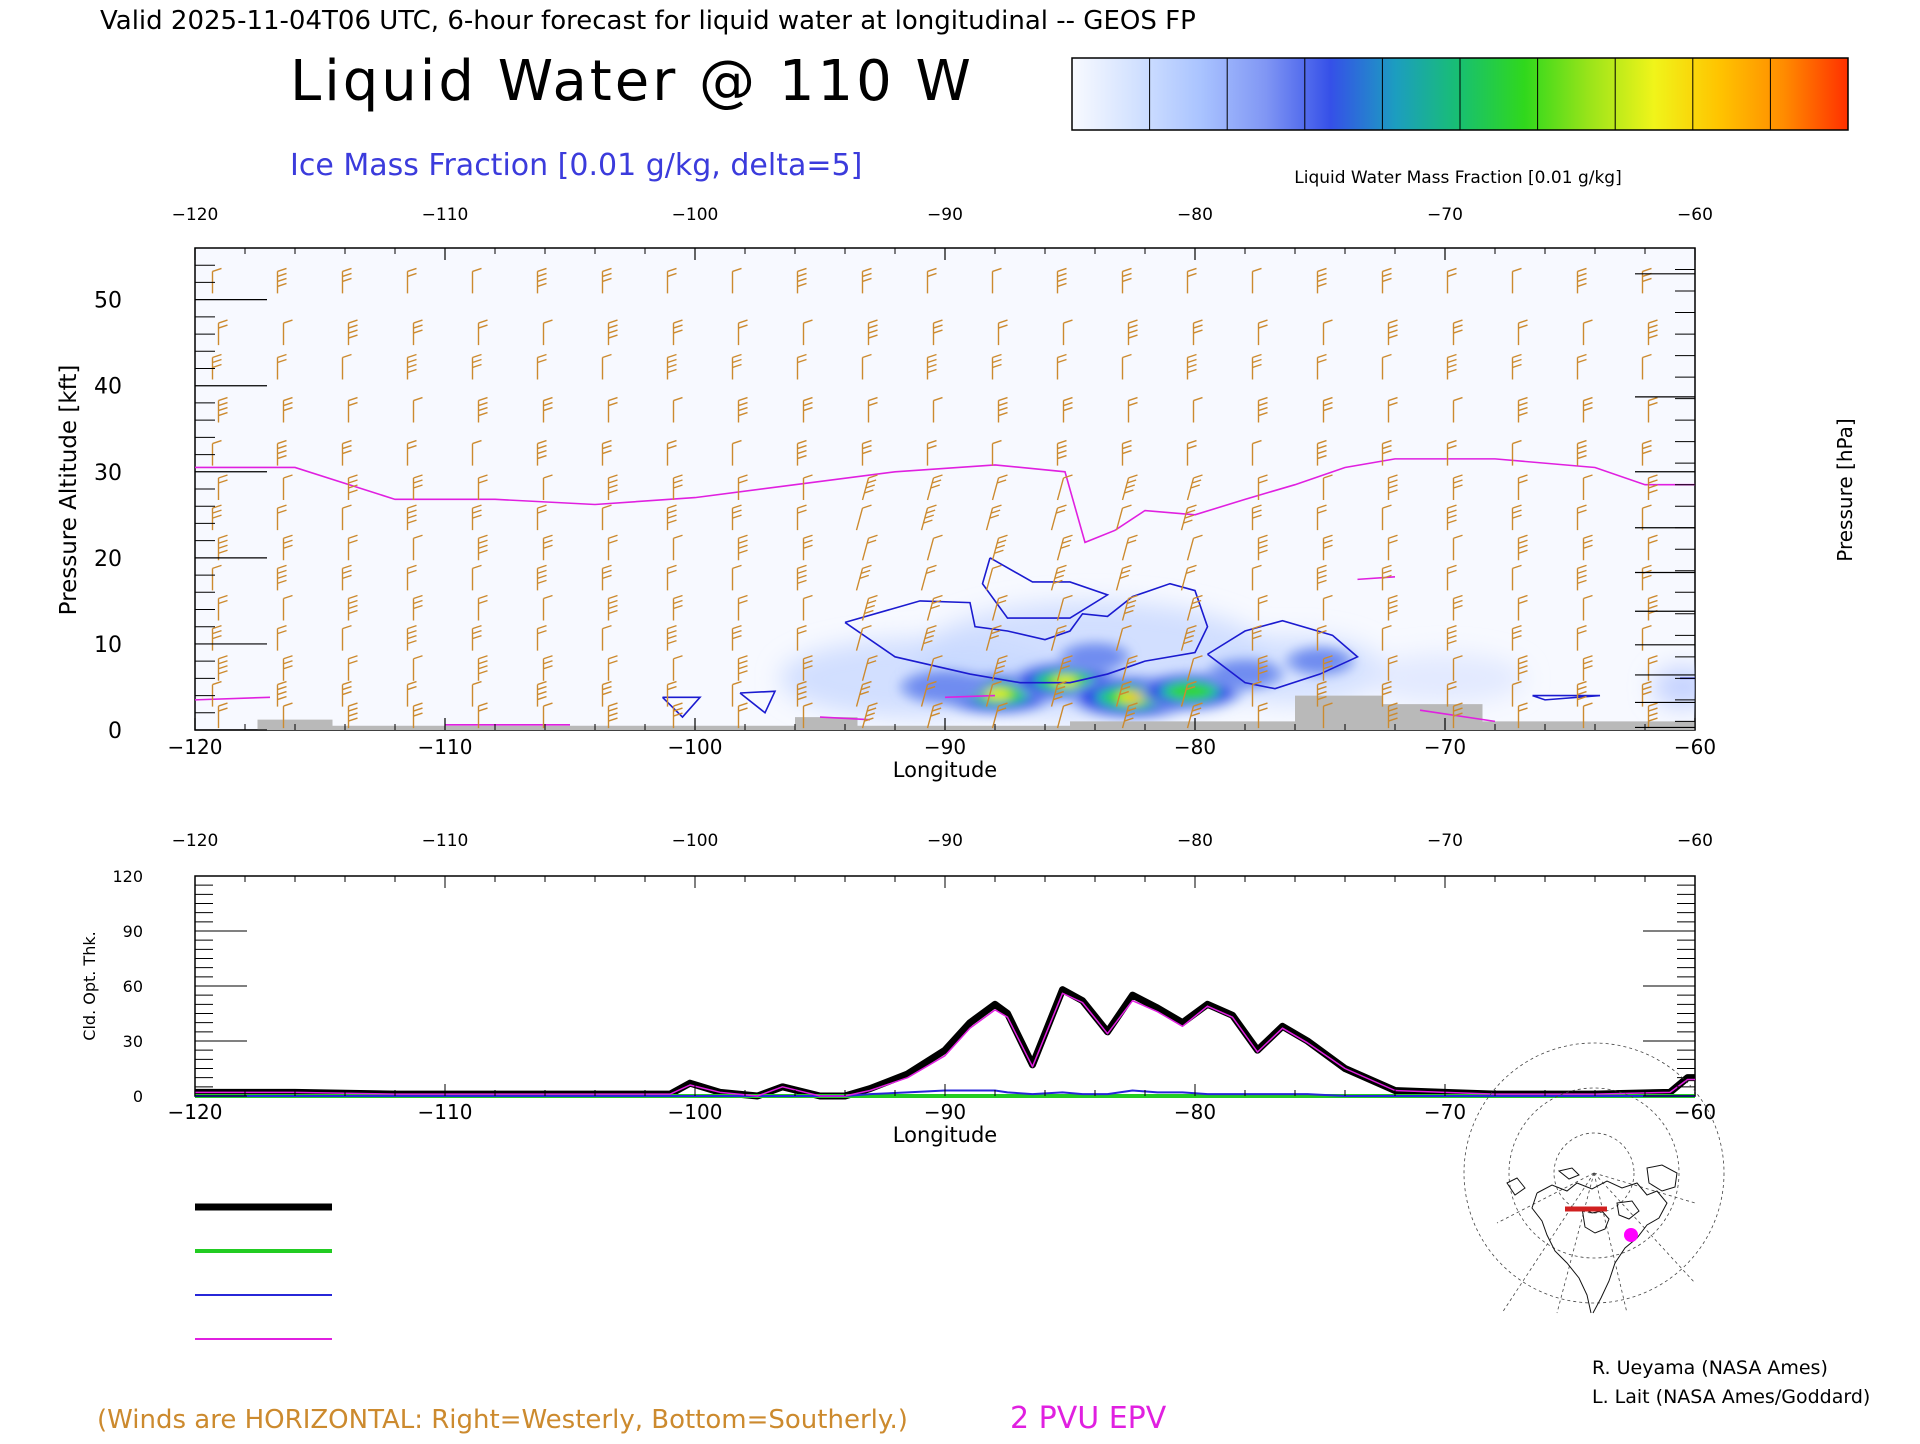  What do you see at coordinates (108, 559) in the screenshot?
I see `y-tick-label: 20` at bounding box center [108, 559].